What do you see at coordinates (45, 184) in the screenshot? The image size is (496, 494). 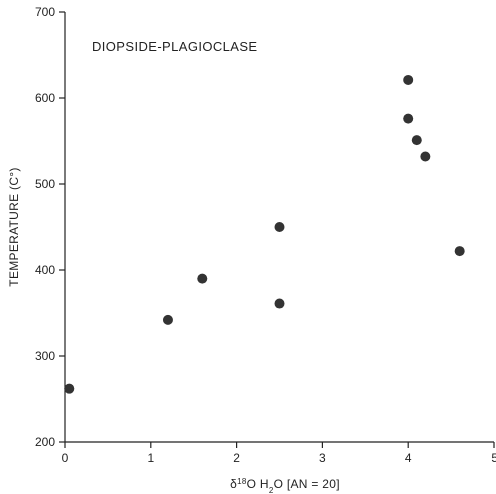 I see `y-tick-label: 500` at bounding box center [45, 184].